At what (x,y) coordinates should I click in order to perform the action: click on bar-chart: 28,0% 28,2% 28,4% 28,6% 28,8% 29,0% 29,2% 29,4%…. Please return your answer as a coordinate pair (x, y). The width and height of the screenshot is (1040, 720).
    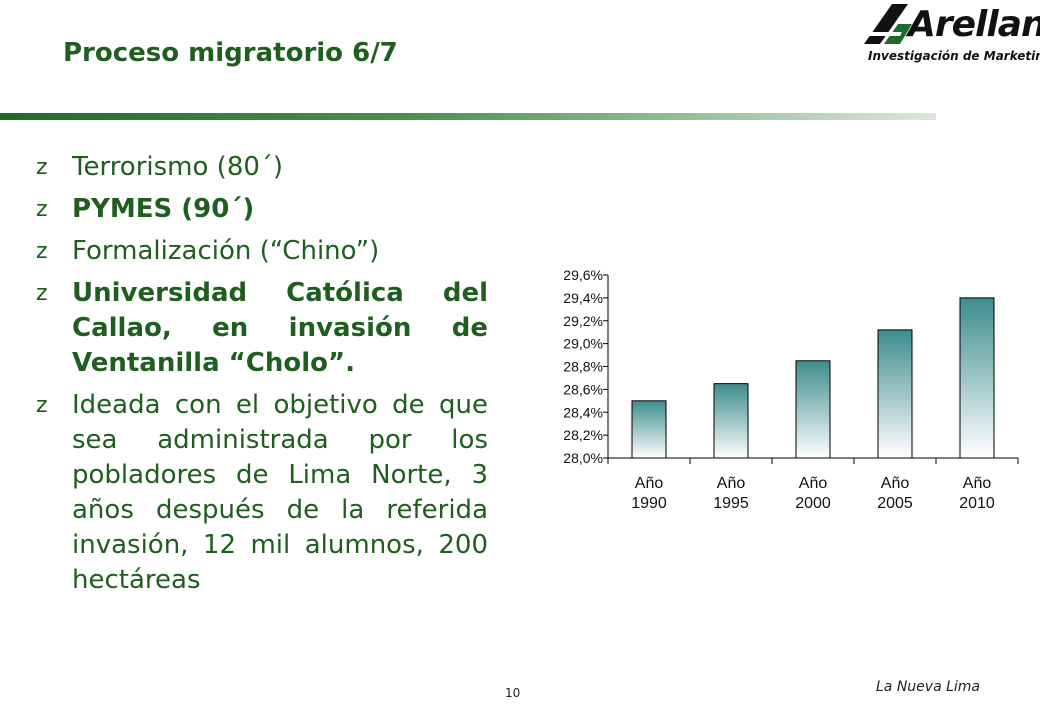
    Looking at the image, I should click on (791, 389).